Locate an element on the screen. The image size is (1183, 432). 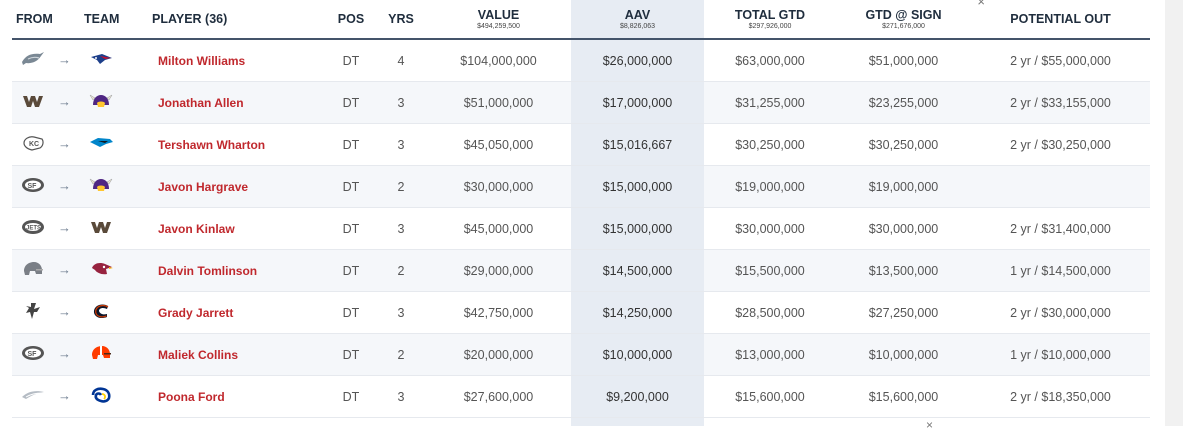
yrs-cell: 4 is located at coordinates (401, 60).